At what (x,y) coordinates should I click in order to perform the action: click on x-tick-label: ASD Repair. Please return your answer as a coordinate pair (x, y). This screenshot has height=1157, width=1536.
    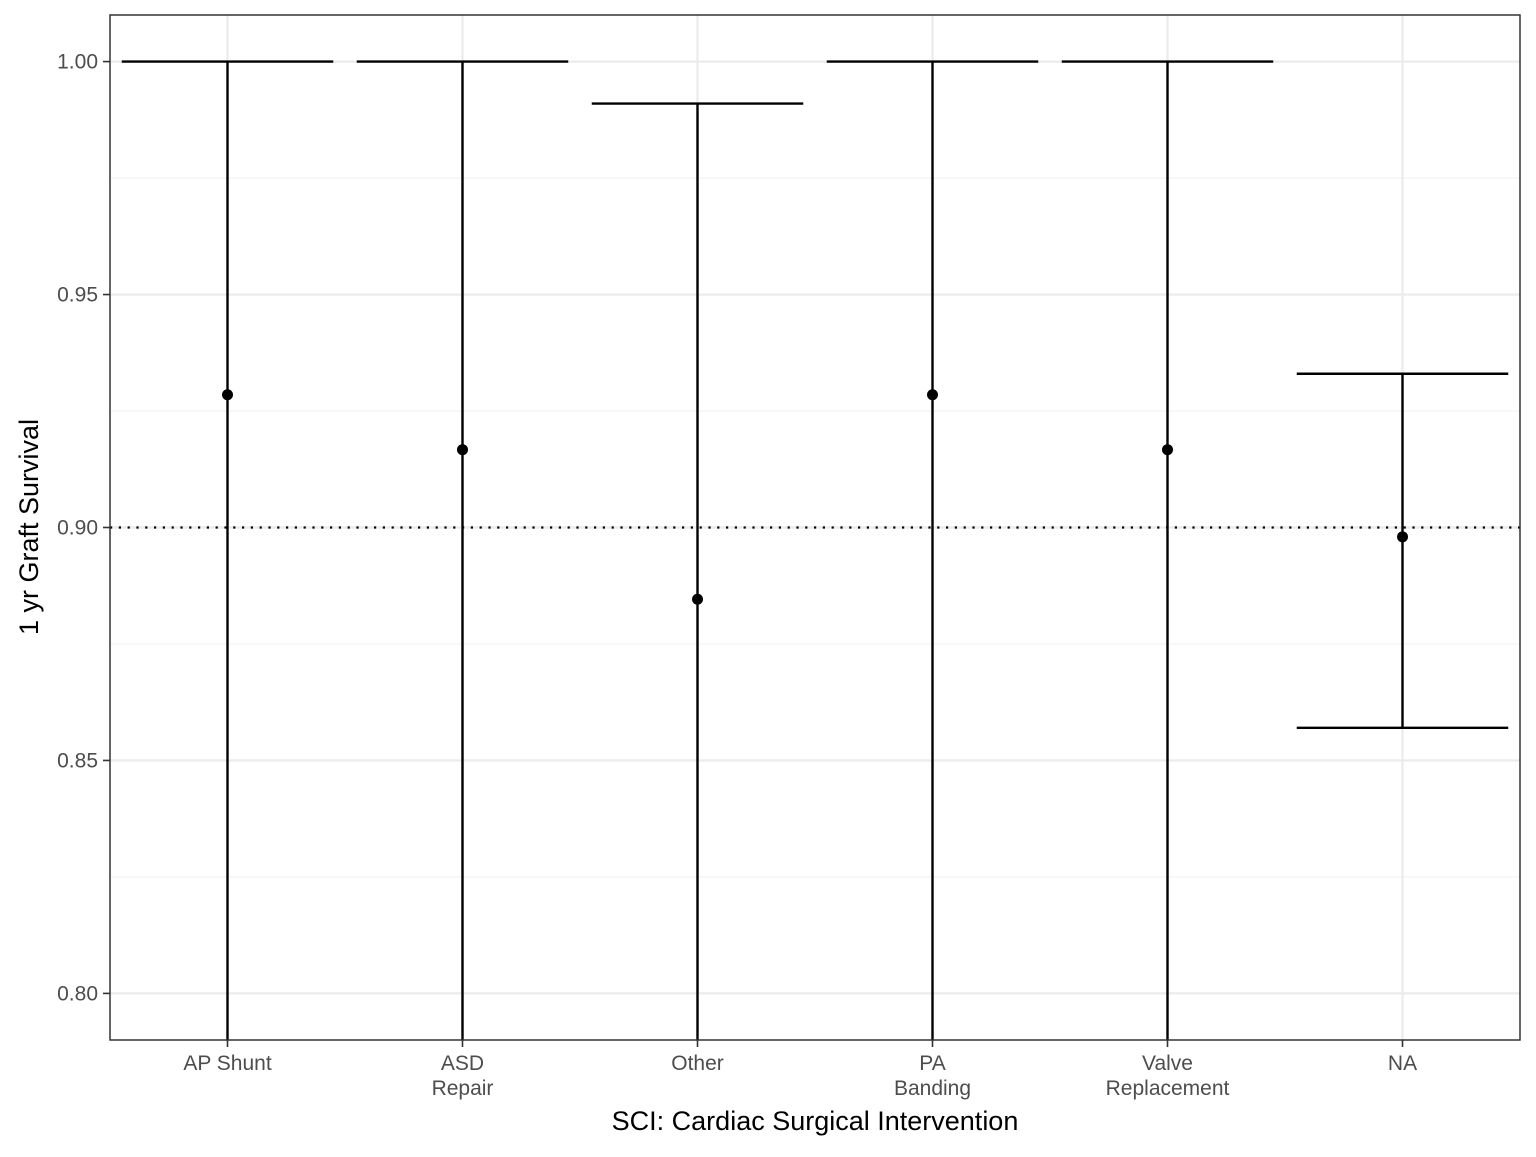
    Looking at the image, I should click on (463, 1076).